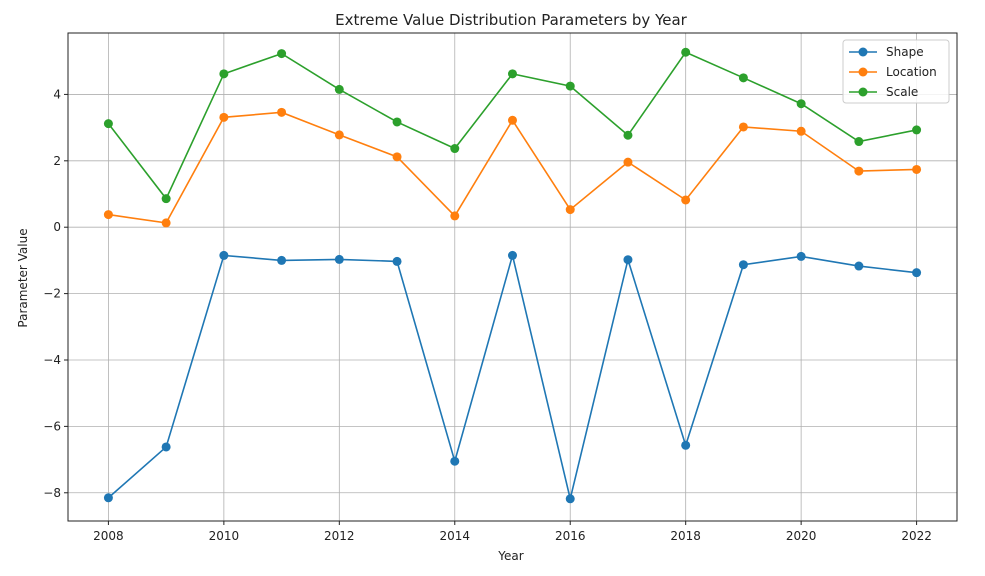  Describe the element at coordinates (863, 92) in the screenshot. I see `legend-marker-scale` at that location.